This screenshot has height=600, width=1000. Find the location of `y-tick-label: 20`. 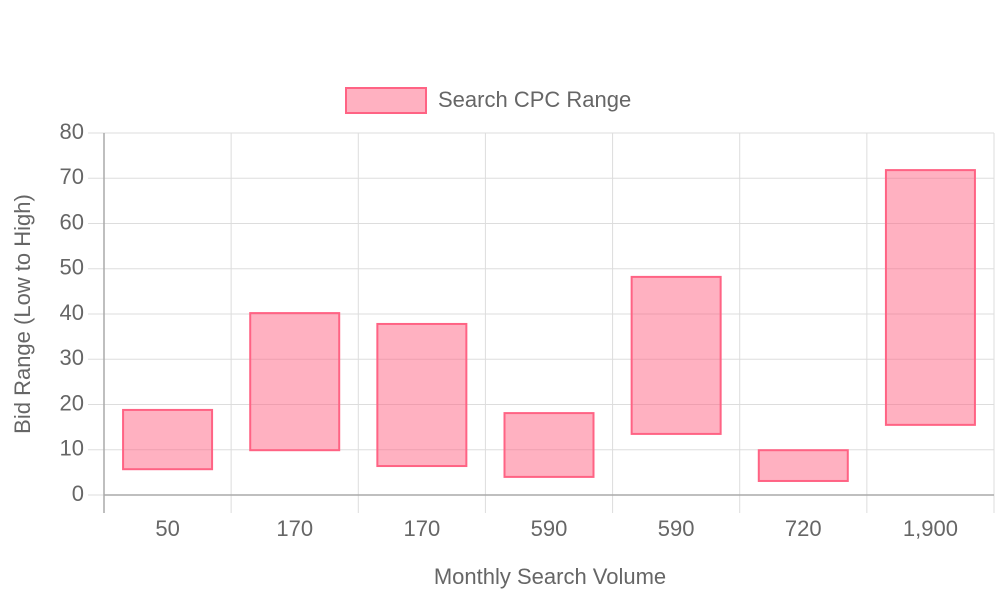

y-tick-label: 20 is located at coordinates (72, 402).